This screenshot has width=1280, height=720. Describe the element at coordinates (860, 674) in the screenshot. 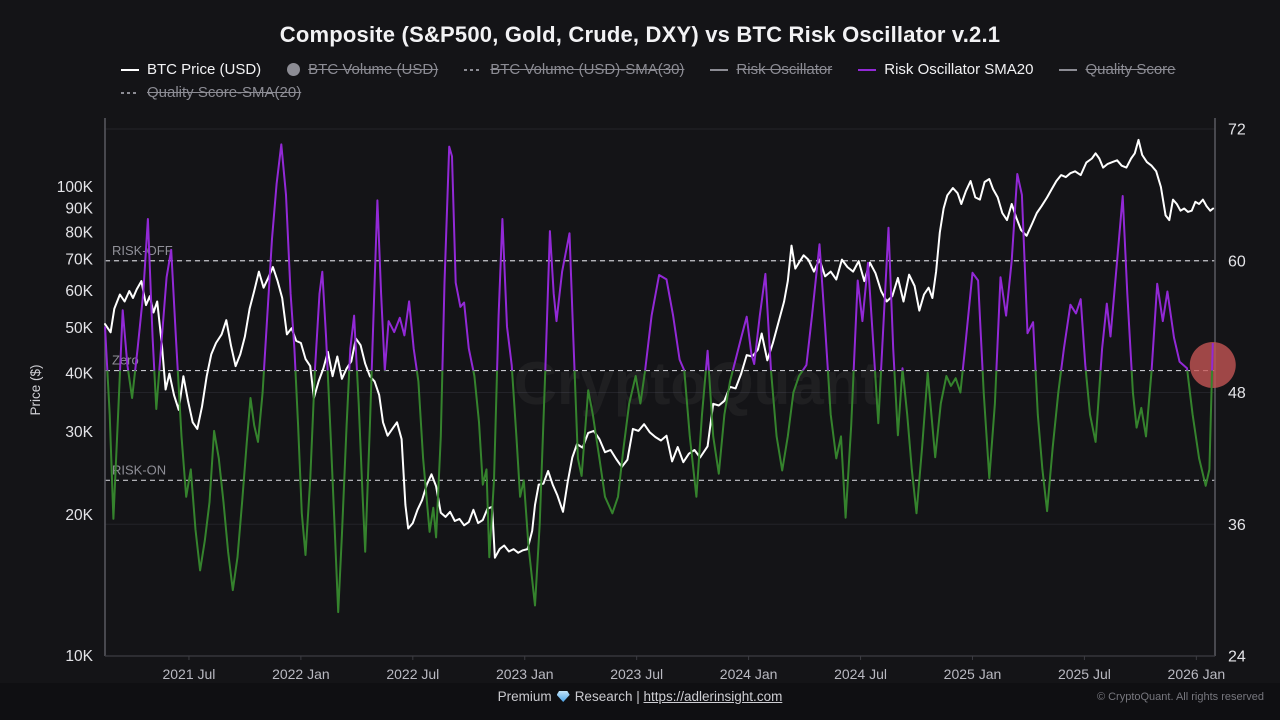

I see `svg-text: 2024 Jul` at that location.